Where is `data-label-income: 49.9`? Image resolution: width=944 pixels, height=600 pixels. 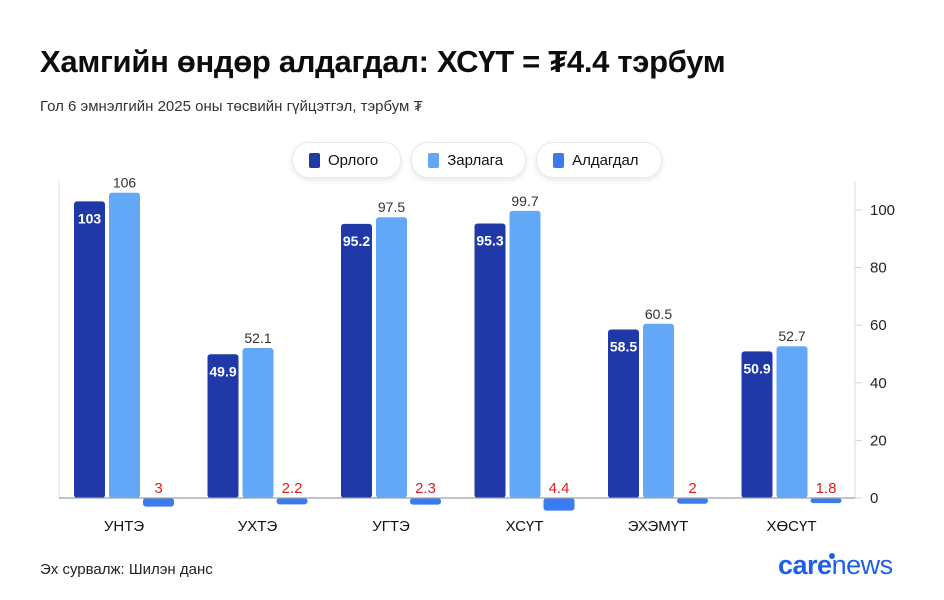
data-label-income: 49.9 is located at coordinates (222, 371).